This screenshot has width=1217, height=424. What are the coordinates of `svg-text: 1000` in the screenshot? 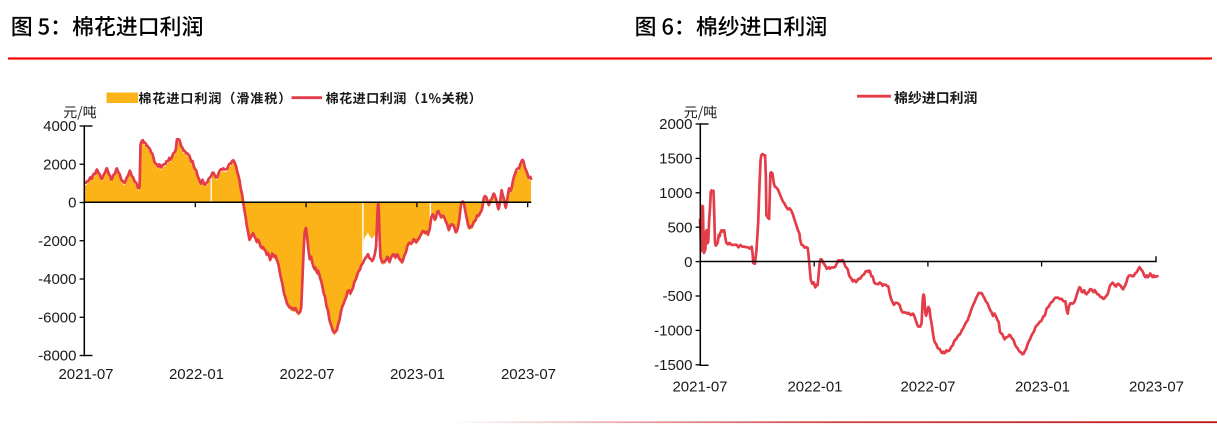 It's located at (675, 193).